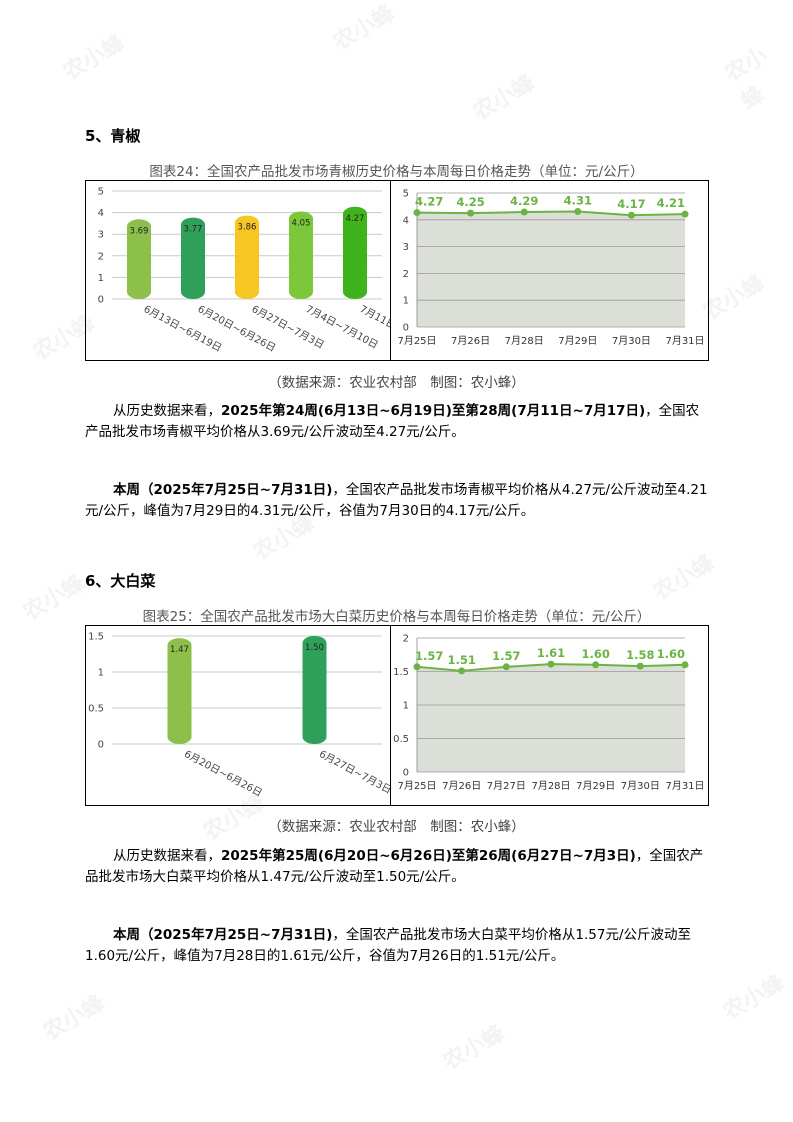 The width and height of the screenshot is (793, 1122). I want to click on y-tick-label: 5, so click(101, 192).